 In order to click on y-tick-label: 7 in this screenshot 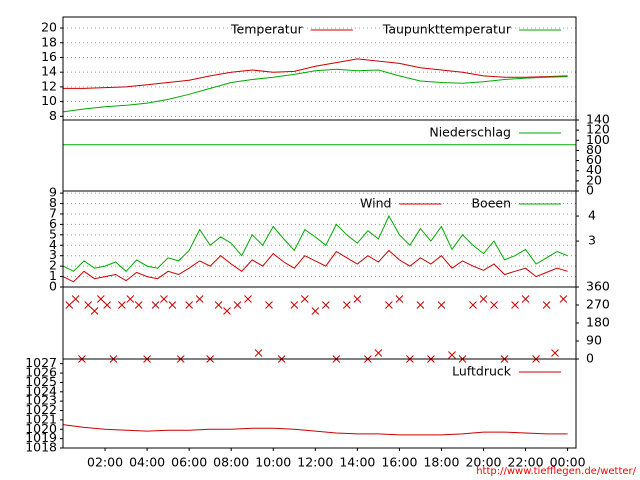, I will do `click(53, 212)`.